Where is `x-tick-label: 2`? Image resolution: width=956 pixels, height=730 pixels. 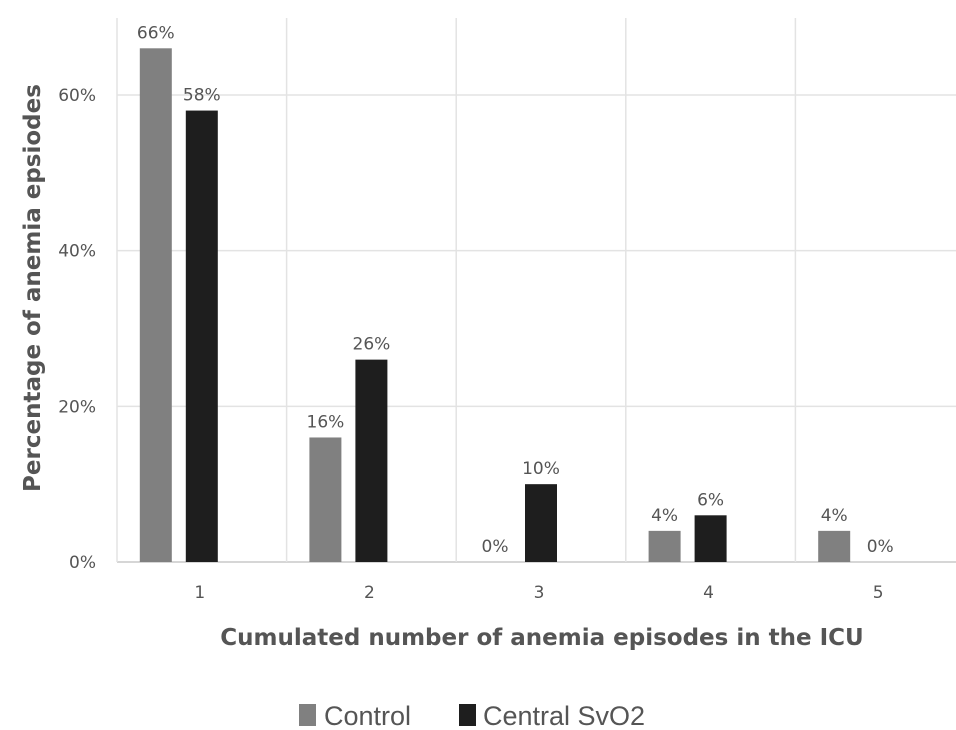
x-tick-label: 2 is located at coordinates (369, 593).